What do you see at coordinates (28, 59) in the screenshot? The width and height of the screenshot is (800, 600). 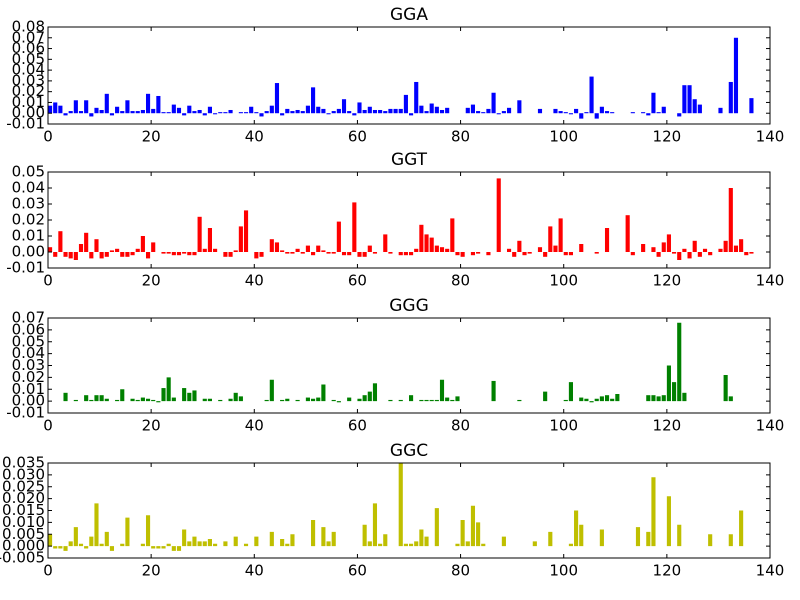 I see `y-tick-label: 0.05` at bounding box center [28, 59].